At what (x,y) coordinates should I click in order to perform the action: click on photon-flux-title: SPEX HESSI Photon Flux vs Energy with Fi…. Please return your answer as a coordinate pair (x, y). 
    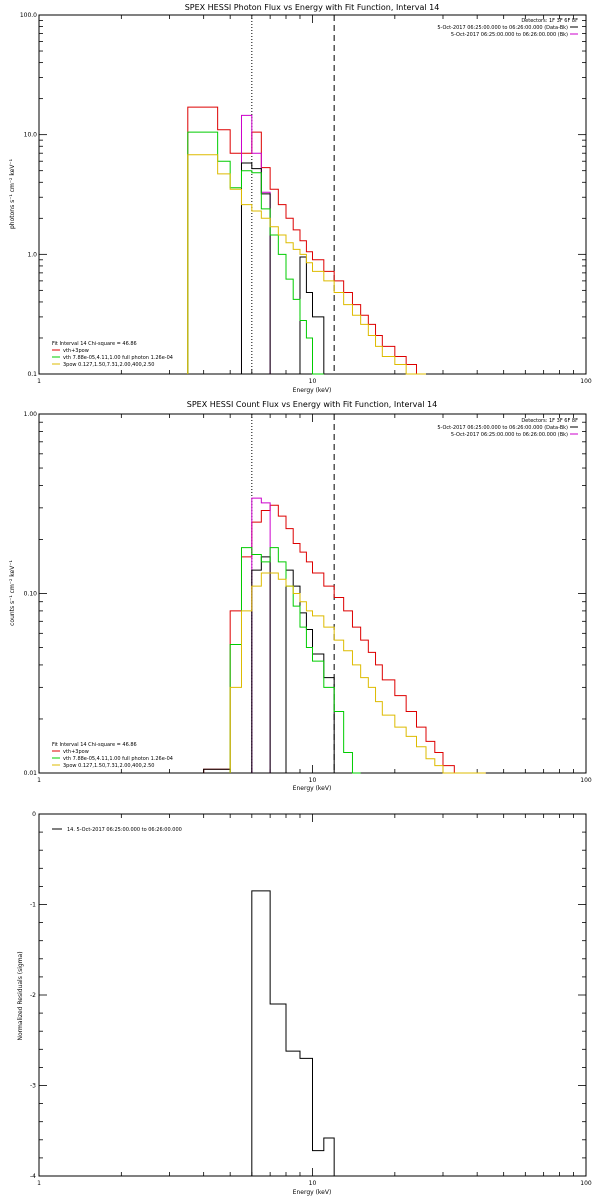
    Looking at the image, I should click on (312, 7).